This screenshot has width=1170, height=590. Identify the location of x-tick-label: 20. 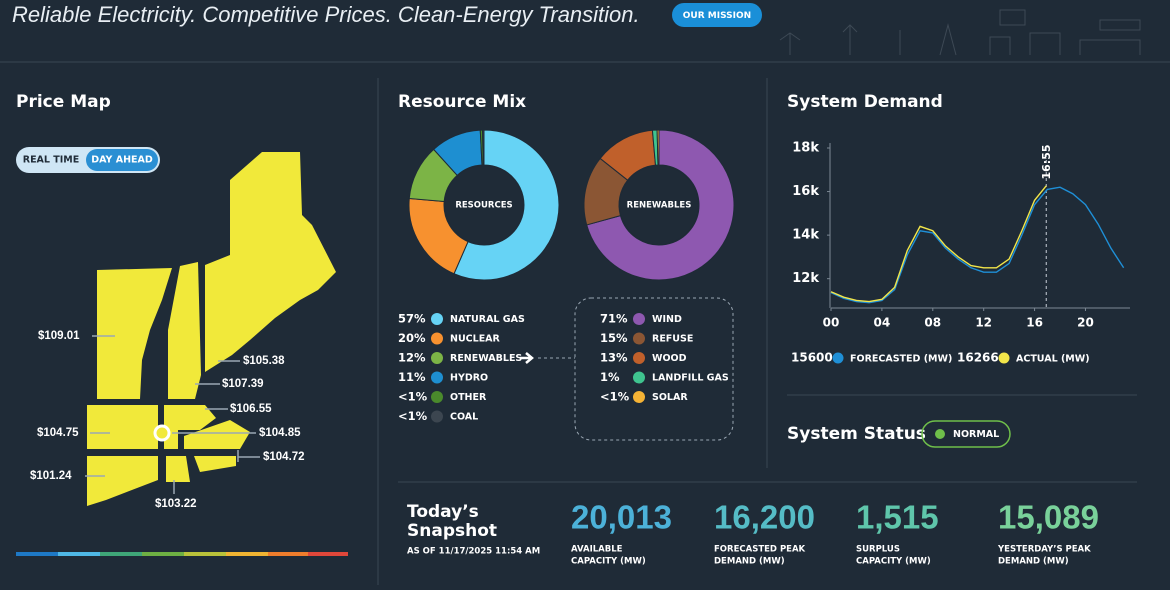
(1085, 323).